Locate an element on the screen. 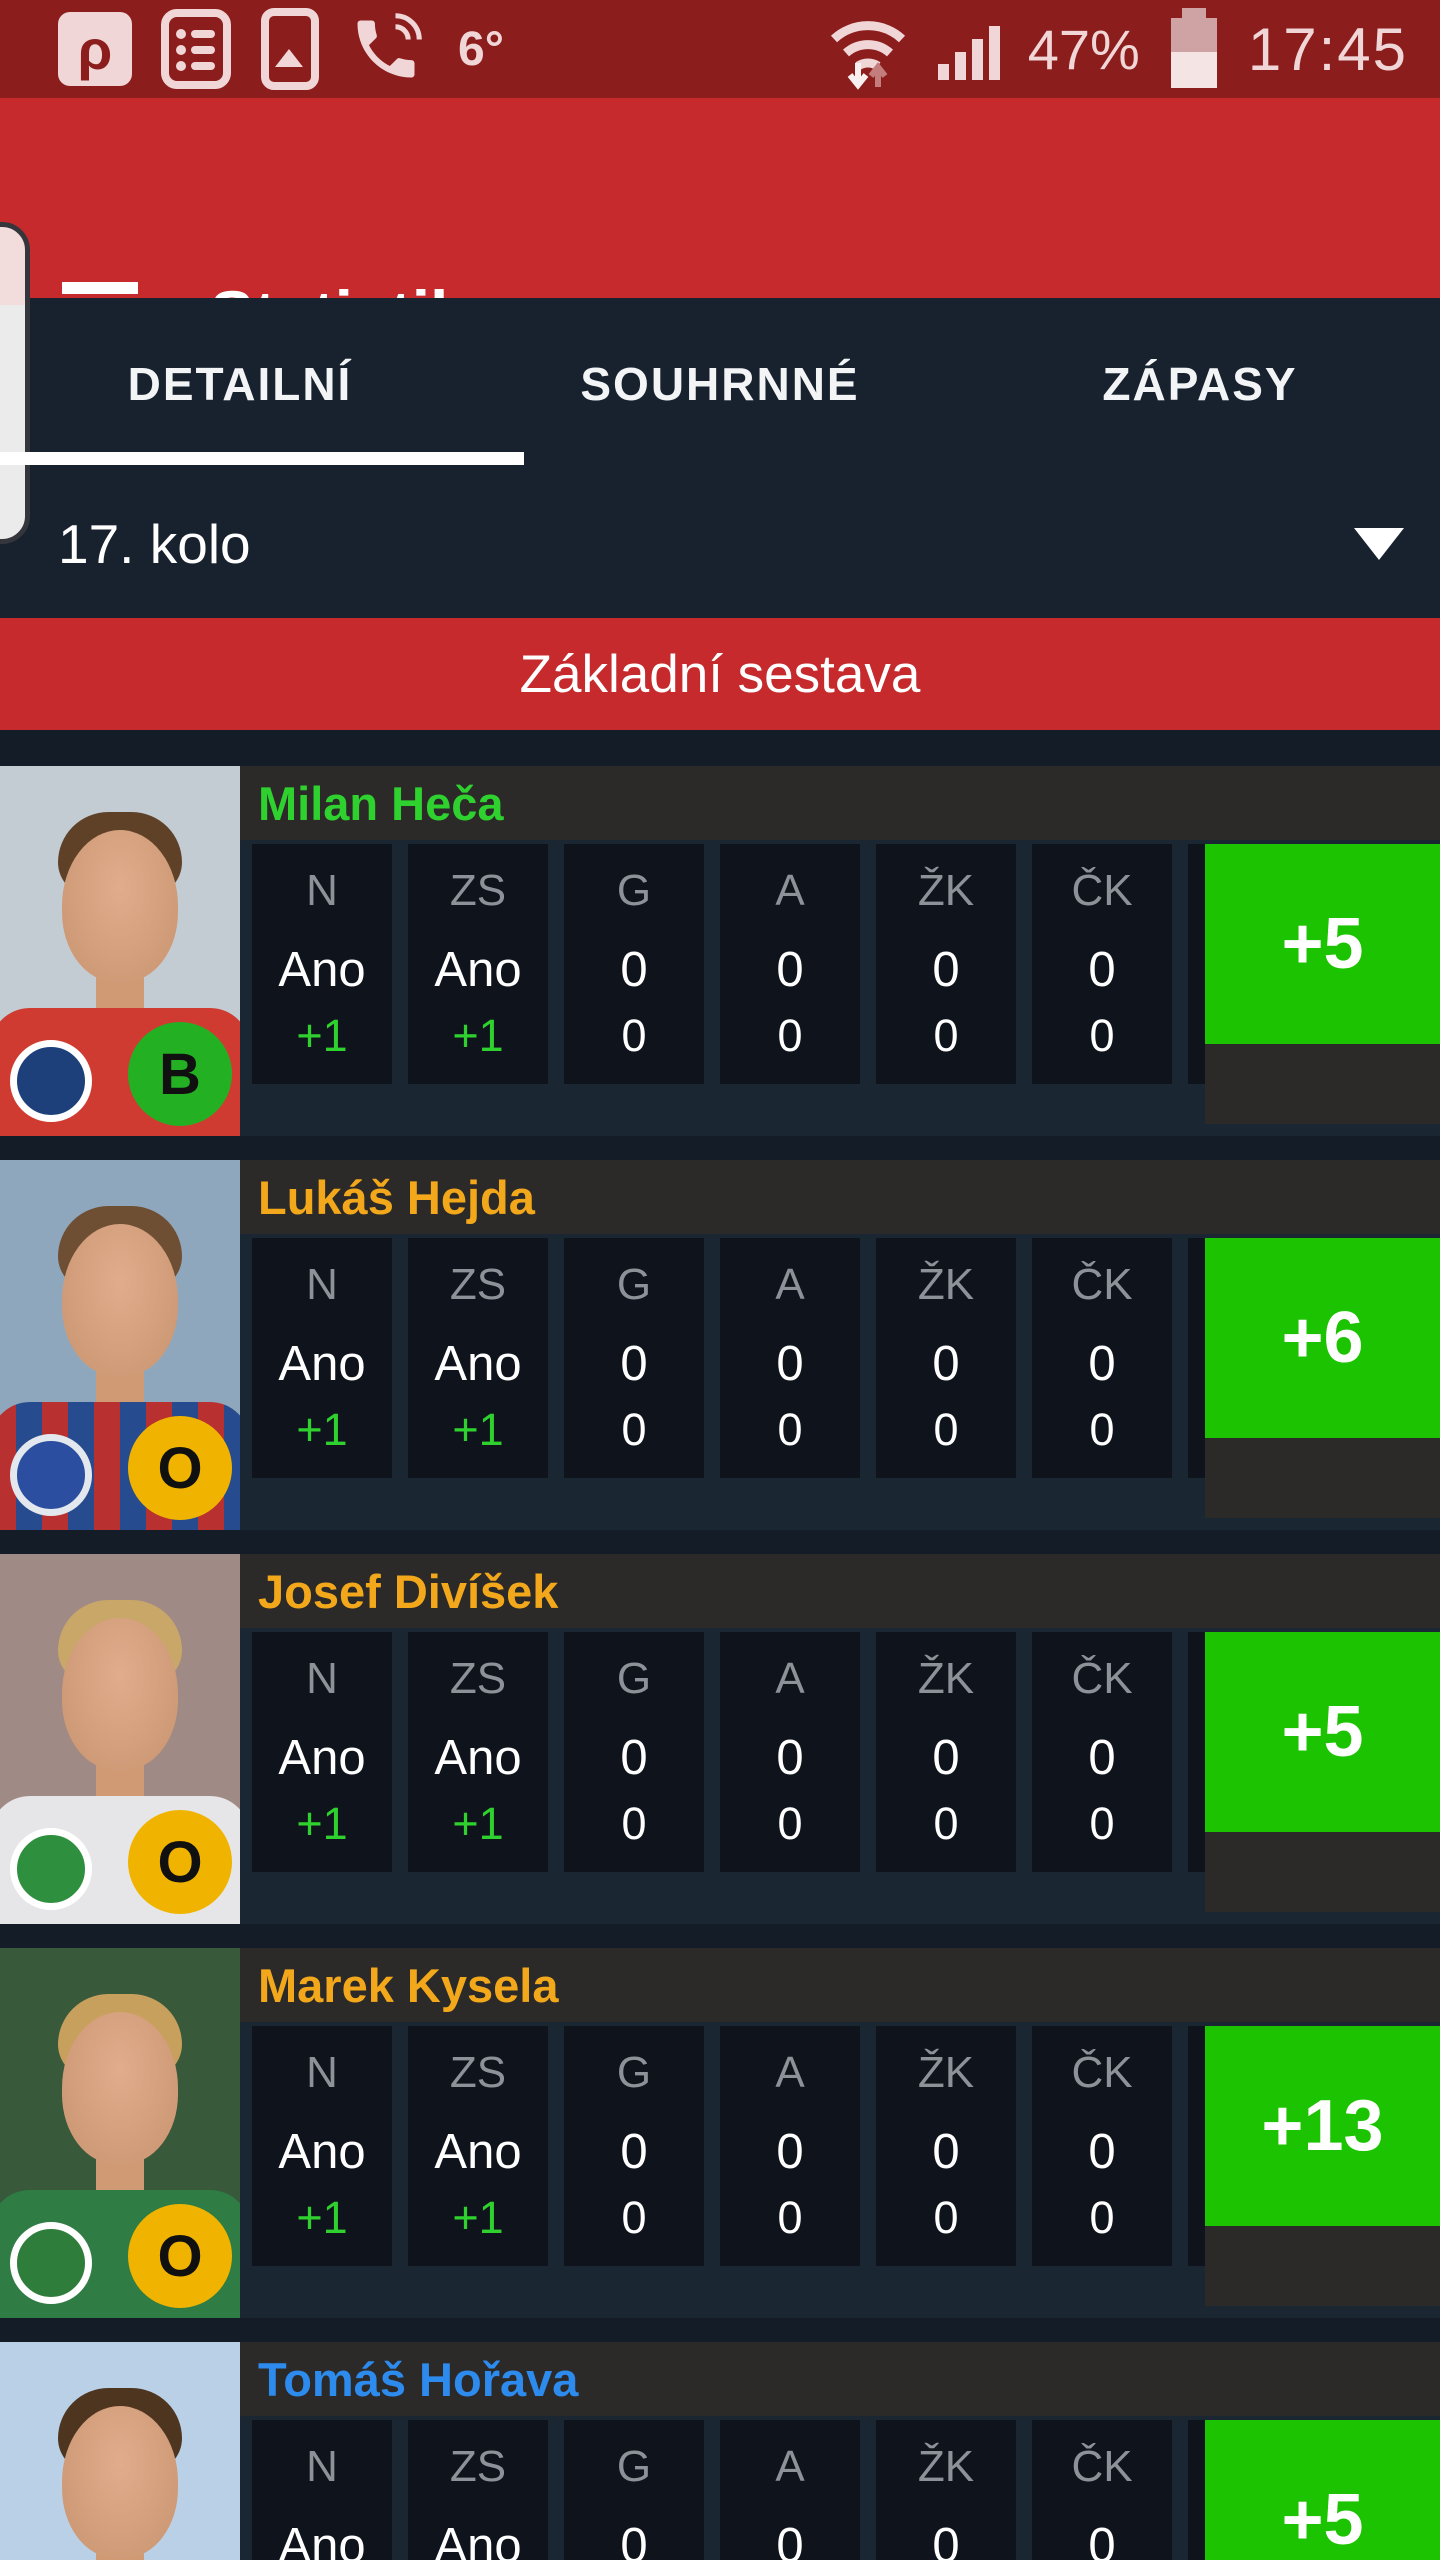  rating-badge: +13 is located at coordinates (1322, 2126).